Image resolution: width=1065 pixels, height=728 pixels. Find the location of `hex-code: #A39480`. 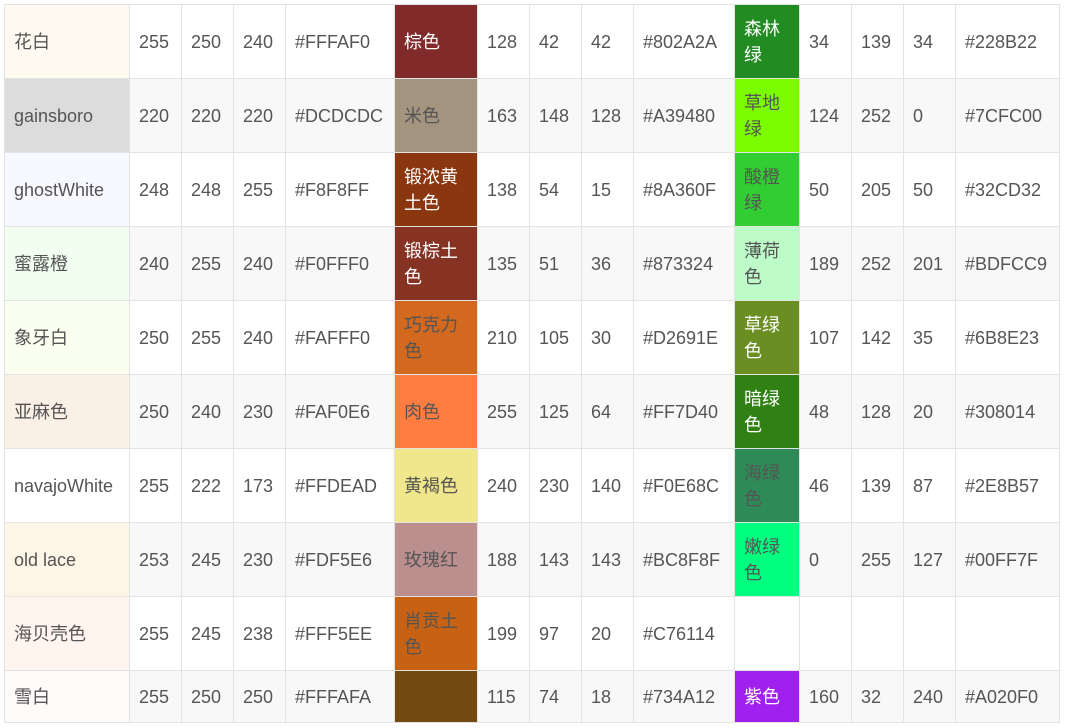

hex-code: #A39480 is located at coordinates (684, 115).